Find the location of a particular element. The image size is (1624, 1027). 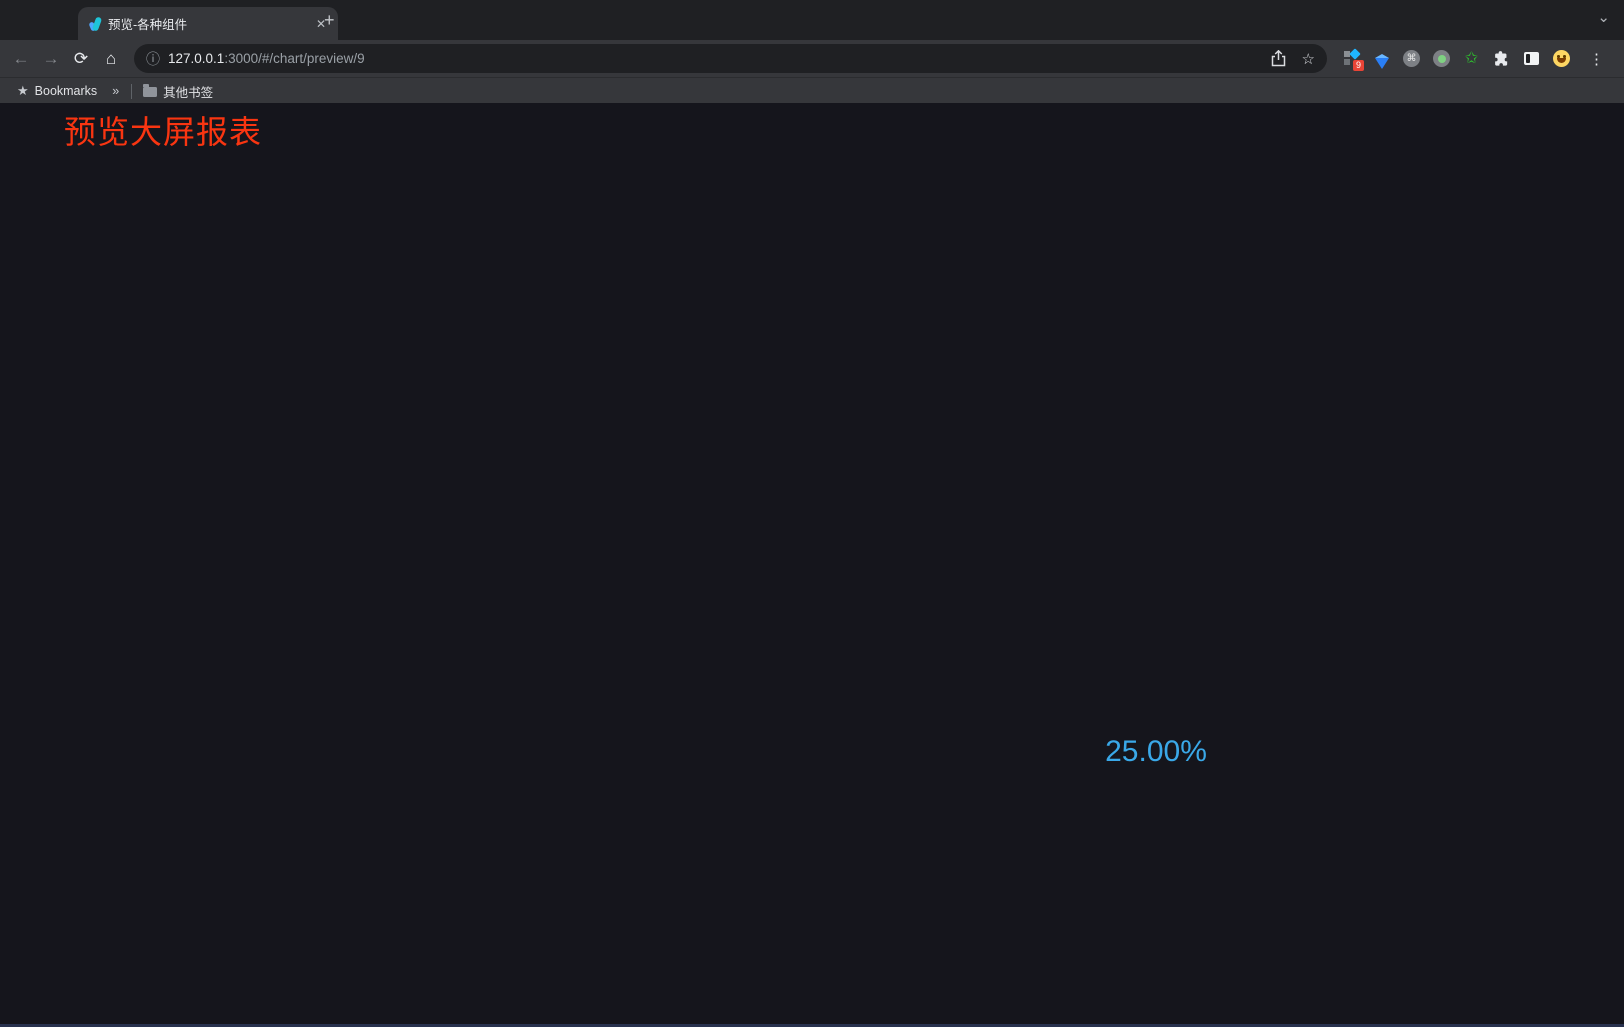

bookmark-star-icon: ☆ is located at coordinates (1308, 59).